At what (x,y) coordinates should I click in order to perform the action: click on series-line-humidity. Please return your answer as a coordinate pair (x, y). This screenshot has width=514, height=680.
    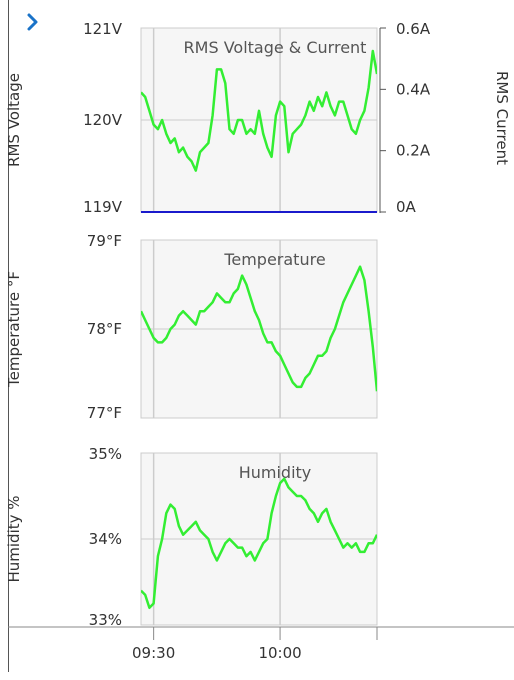
    Looking at the image, I should click on (259, 543).